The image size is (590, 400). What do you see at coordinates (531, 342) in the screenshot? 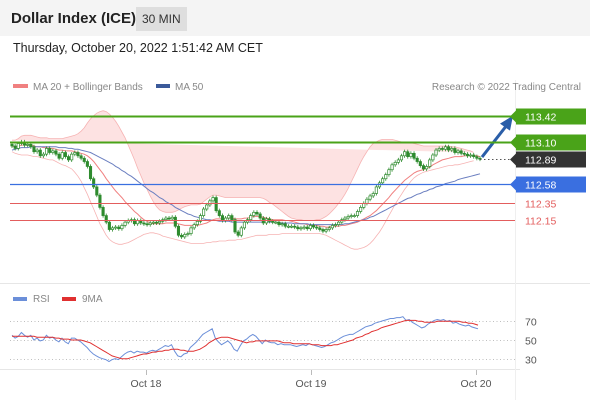
I see `rsi-tick-label: 50` at bounding box center [531, 342].